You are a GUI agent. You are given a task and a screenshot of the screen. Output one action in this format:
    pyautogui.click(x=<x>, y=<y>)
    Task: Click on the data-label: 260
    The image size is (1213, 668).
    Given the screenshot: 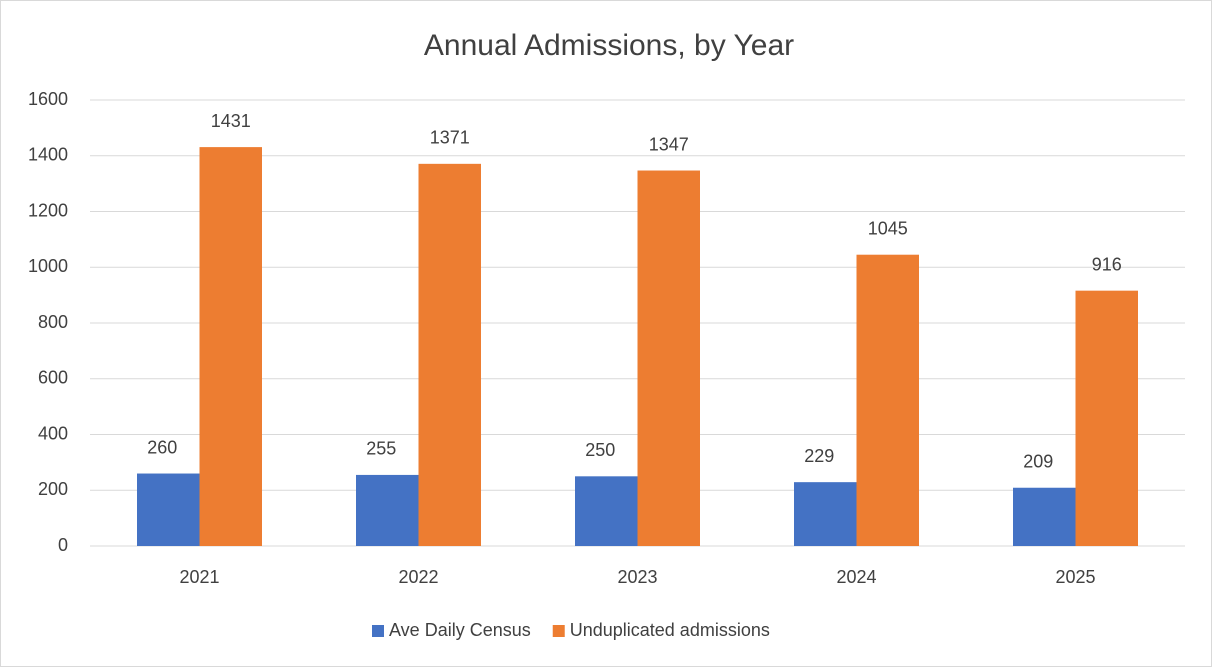 What is the action you would take?
    pyautogui.click(x=162, y=447)
    